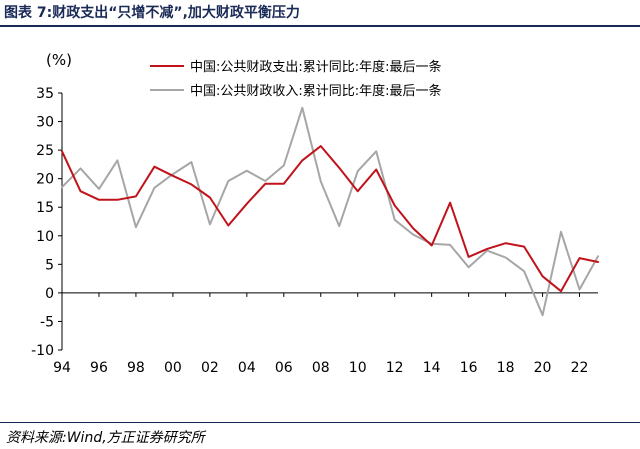 This screenshot has height=449, width=640. What do you see at coordinates (506, 368) in the screenshot?
I see `x-tick-label: 18` at bounding box center [506, 368].